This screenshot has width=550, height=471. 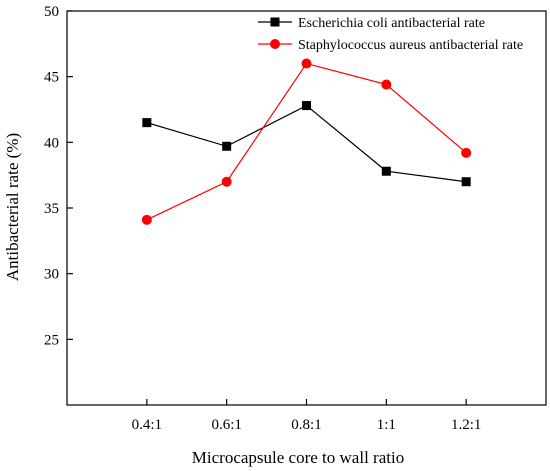 I want to click on y-axis-label: Antibacterial rate (%), so click(x=12, y=207).